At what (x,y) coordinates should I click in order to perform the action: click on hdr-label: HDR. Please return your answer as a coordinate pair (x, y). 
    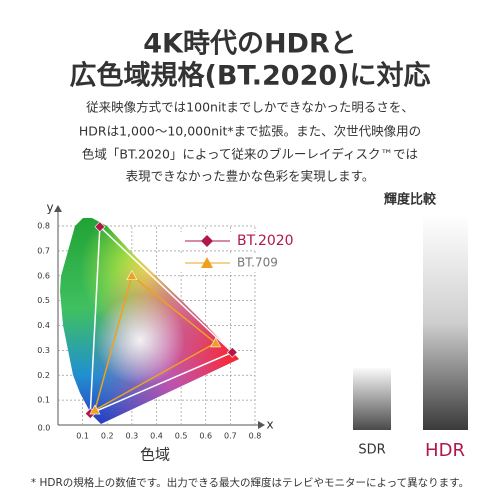
    Looking at the image, I should click on (445, 450).